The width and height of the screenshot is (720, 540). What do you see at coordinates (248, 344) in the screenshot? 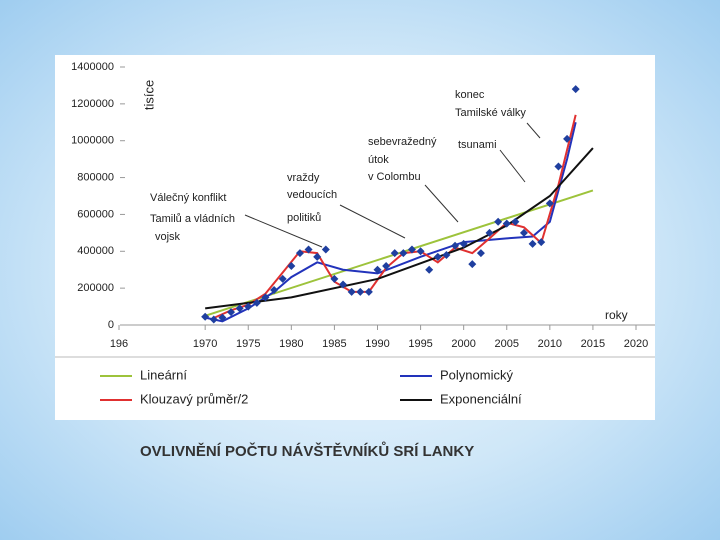
I see `x-tick-label: 1975` at bounding box center [248, 344].